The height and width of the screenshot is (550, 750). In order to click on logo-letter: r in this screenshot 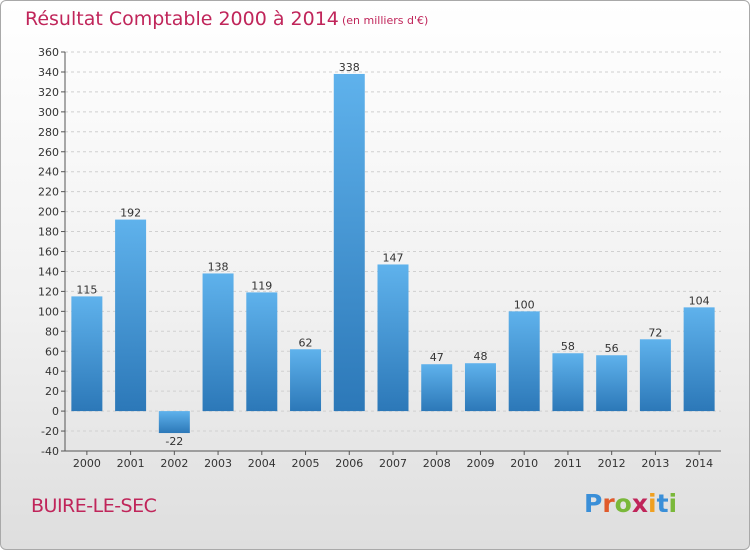, I will do `click(608, 503)`.